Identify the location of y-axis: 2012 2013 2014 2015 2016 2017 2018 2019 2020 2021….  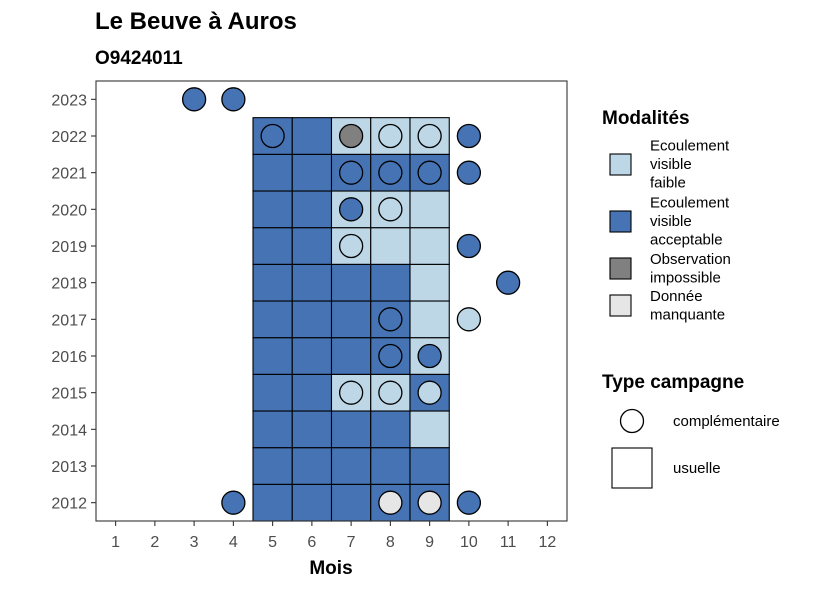
(73, 302).